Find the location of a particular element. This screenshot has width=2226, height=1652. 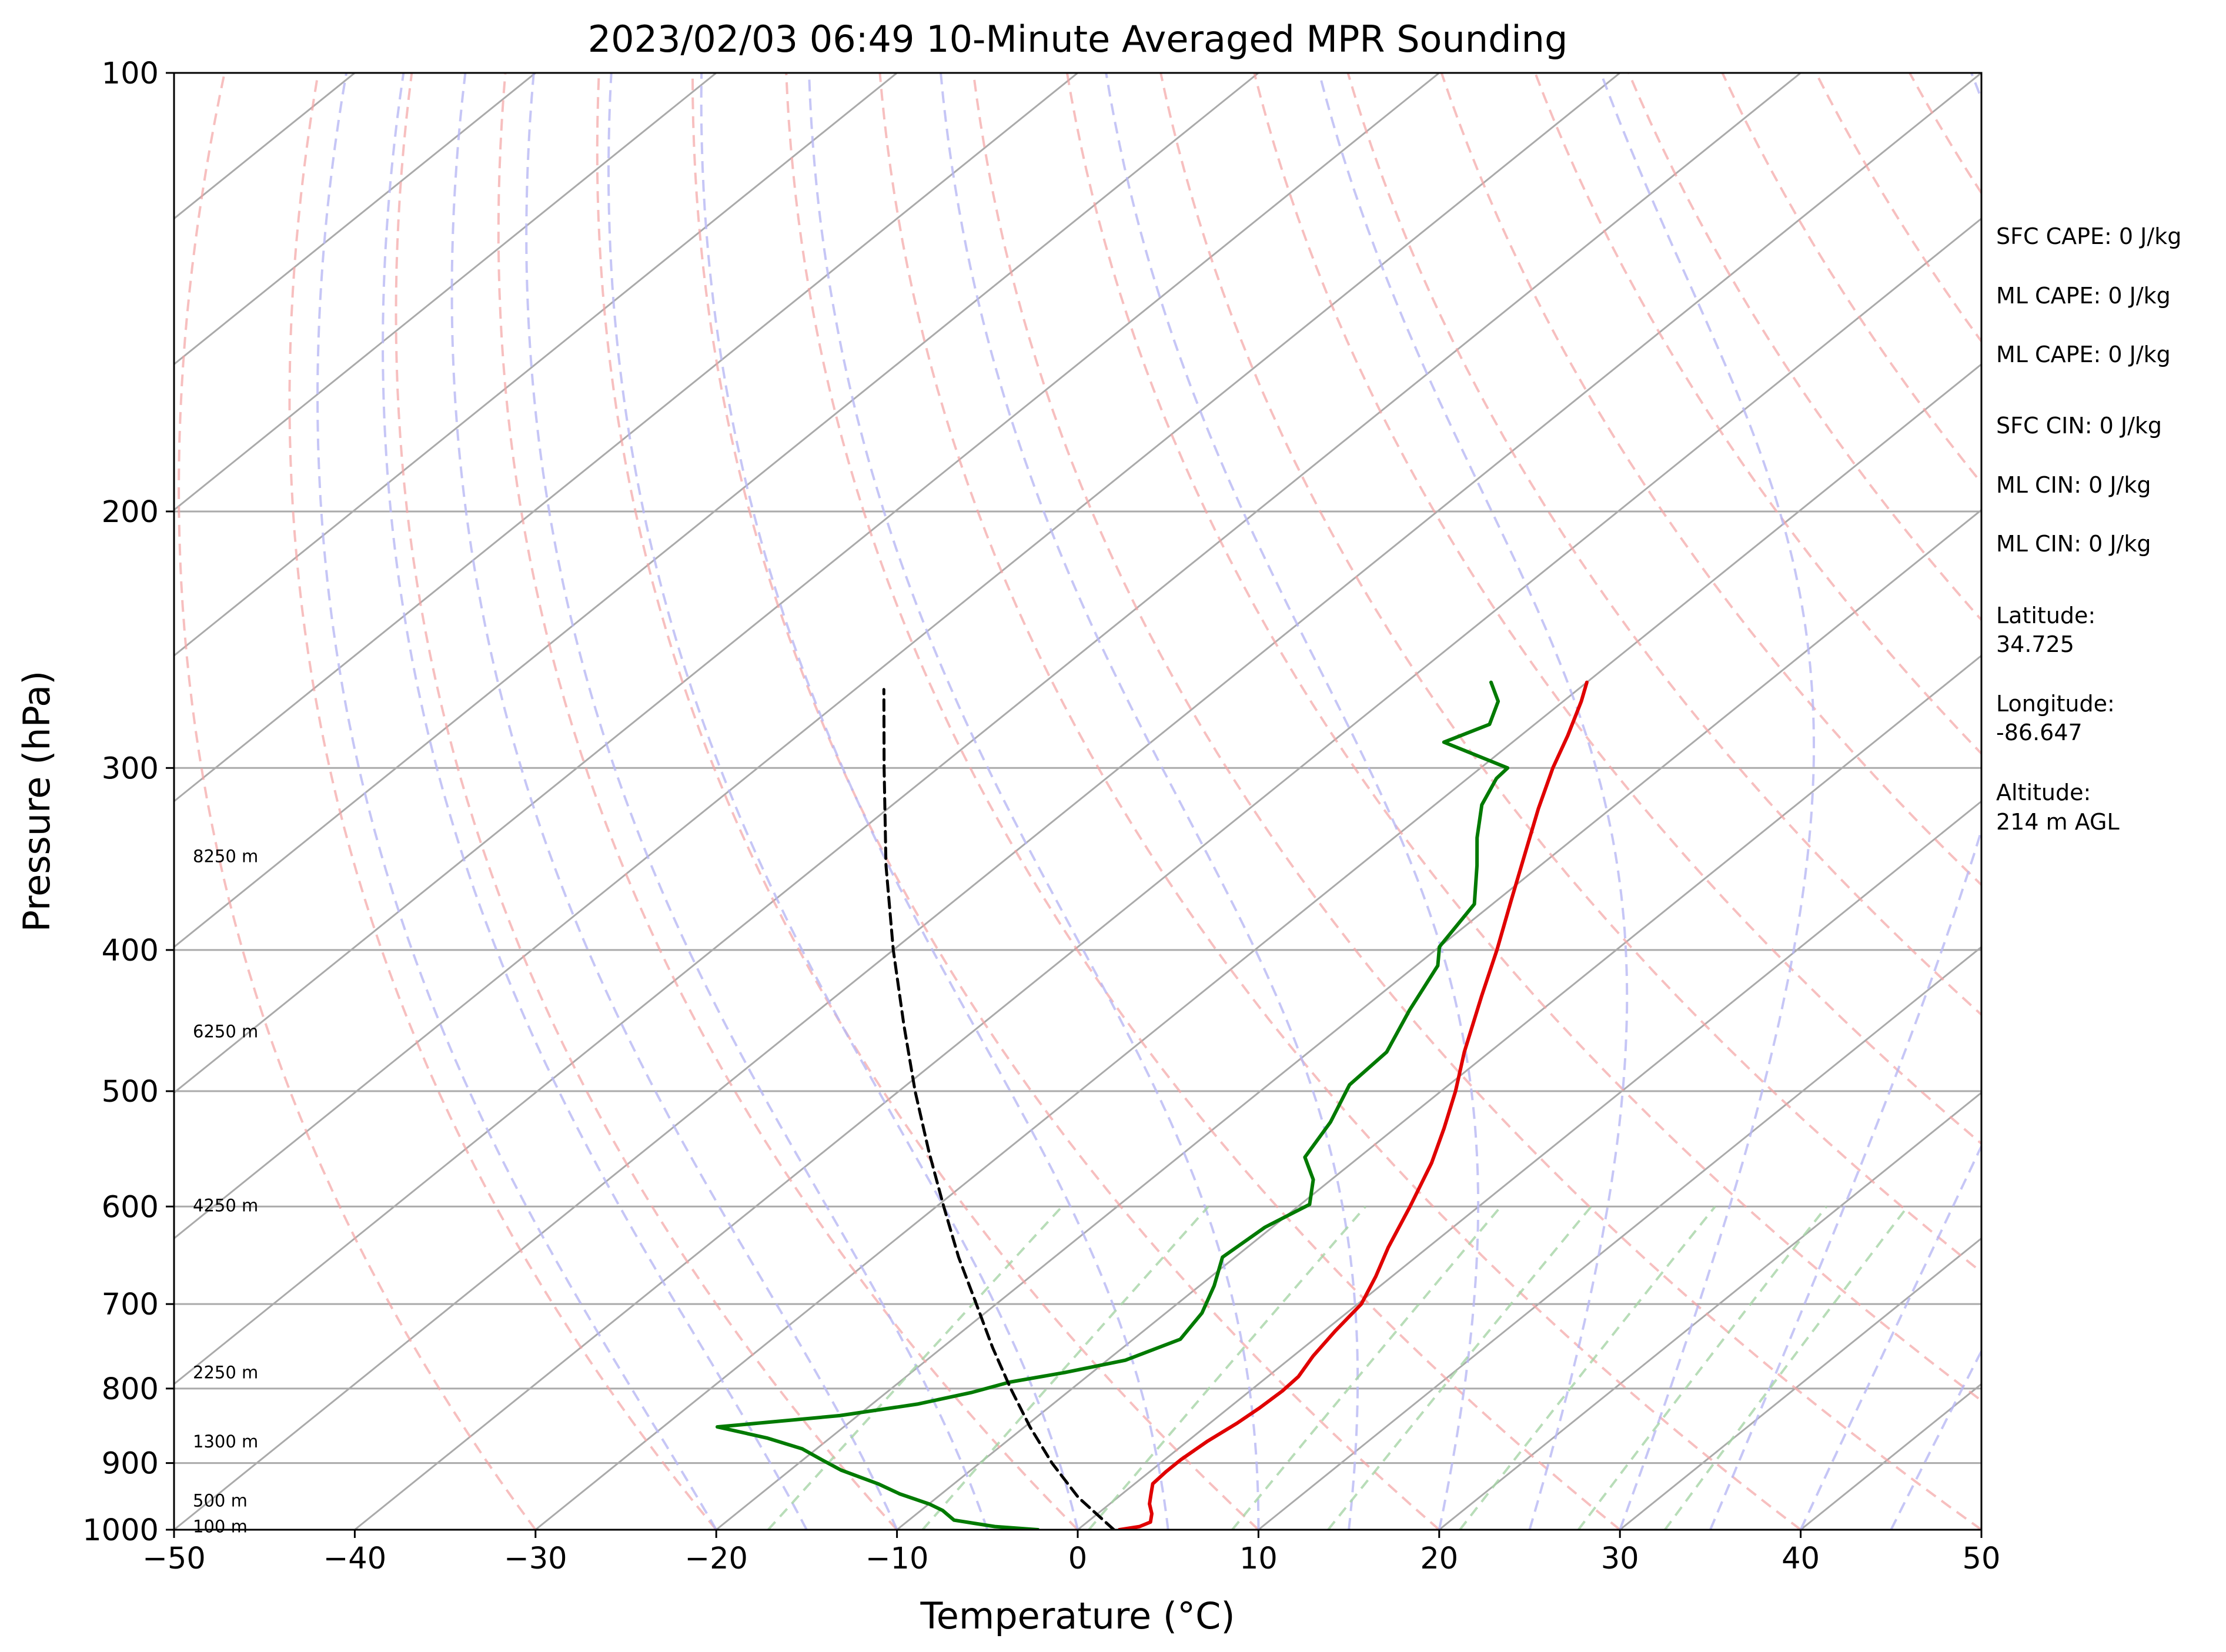

ml-cin-text: ML CIN: 0 J/kg is located at coordinates (2073, 485).